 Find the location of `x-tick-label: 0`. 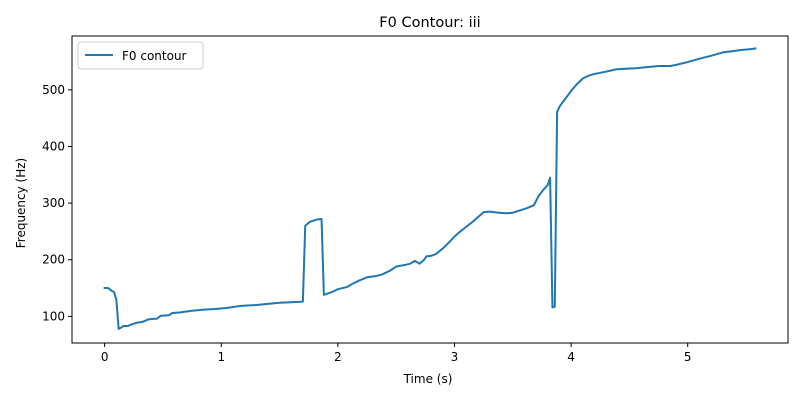

x-tick-label: 0 is located at coordinates (105, 357).